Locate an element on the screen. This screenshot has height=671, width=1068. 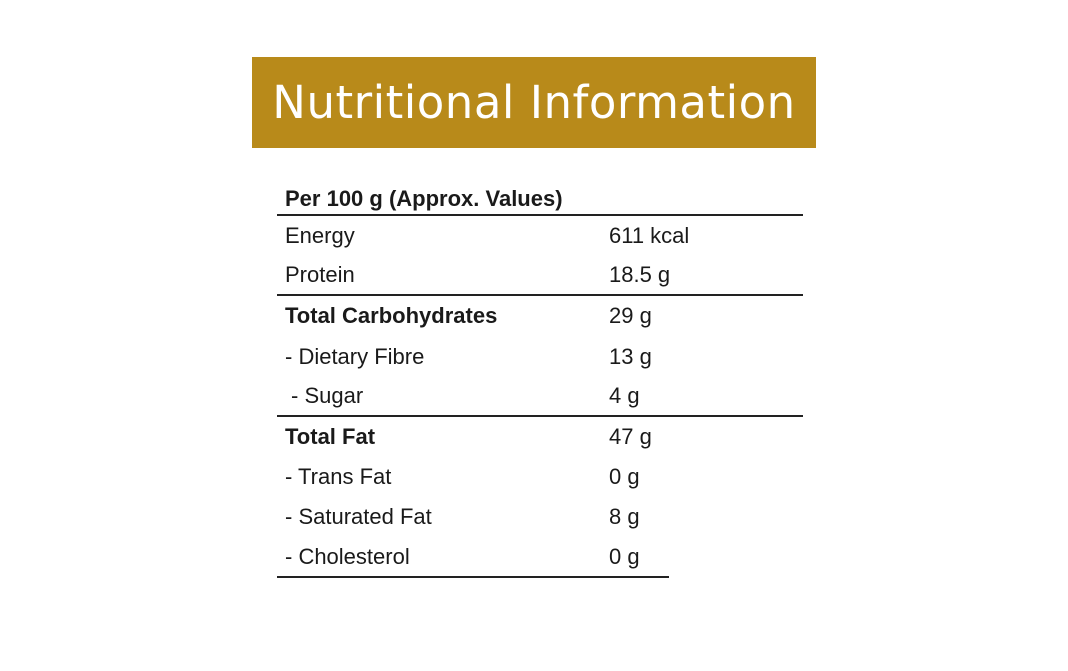
row-label: Protein is located at coordinates (320, 275).